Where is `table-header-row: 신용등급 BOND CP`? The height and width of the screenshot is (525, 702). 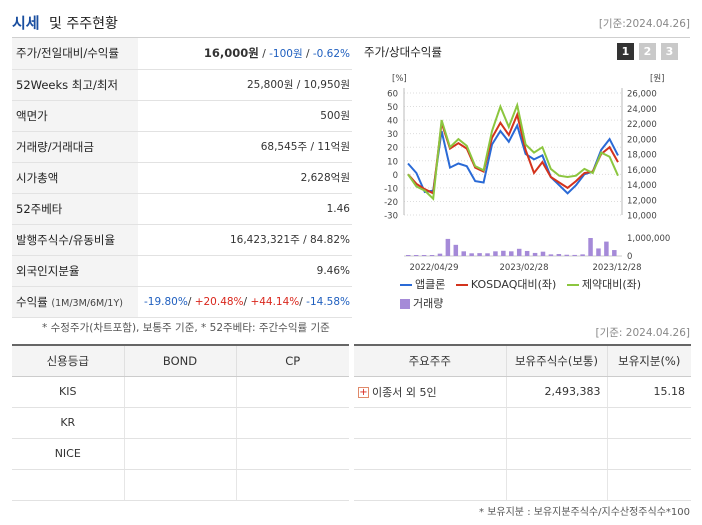
table-header-row: 신용등급 BOND CP is located at coordinates (180, 361).